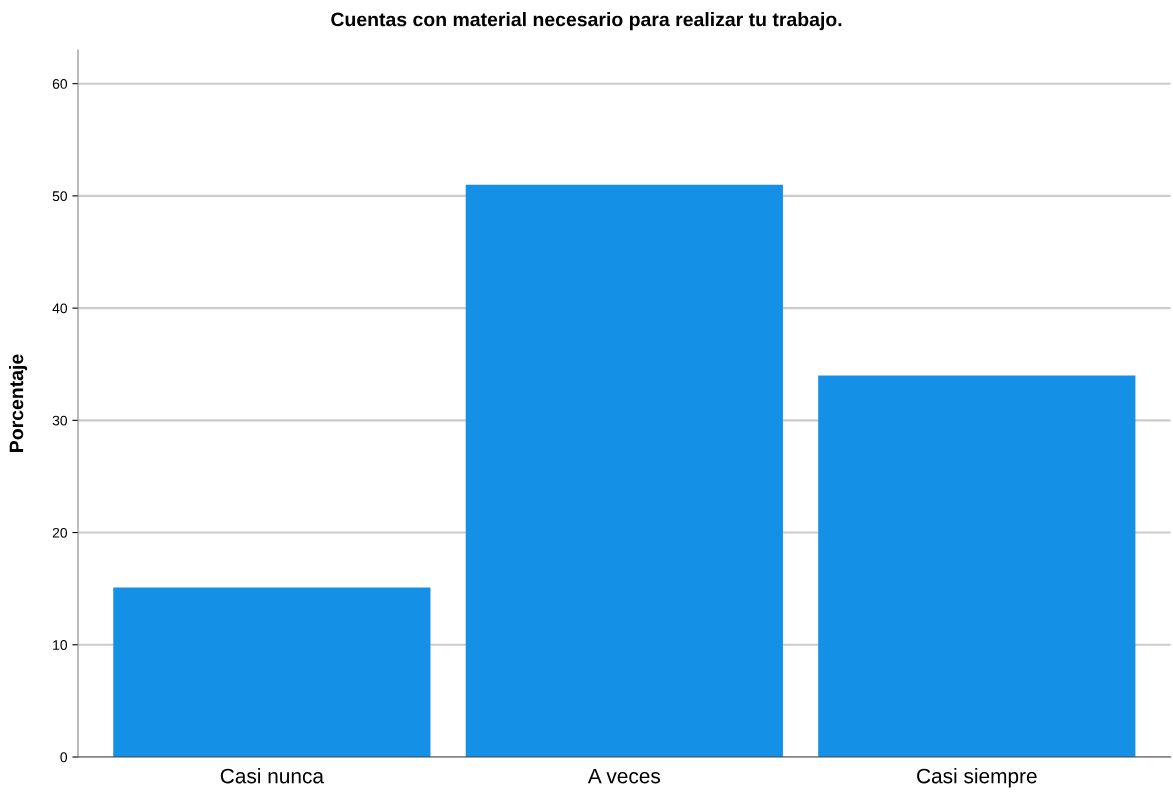 The image size is (1173, 802). What do you see at coordinates (272, 776) in the screenshot?
I see `x-tick-label: Casi nunca` at bounding box center [272, 776].